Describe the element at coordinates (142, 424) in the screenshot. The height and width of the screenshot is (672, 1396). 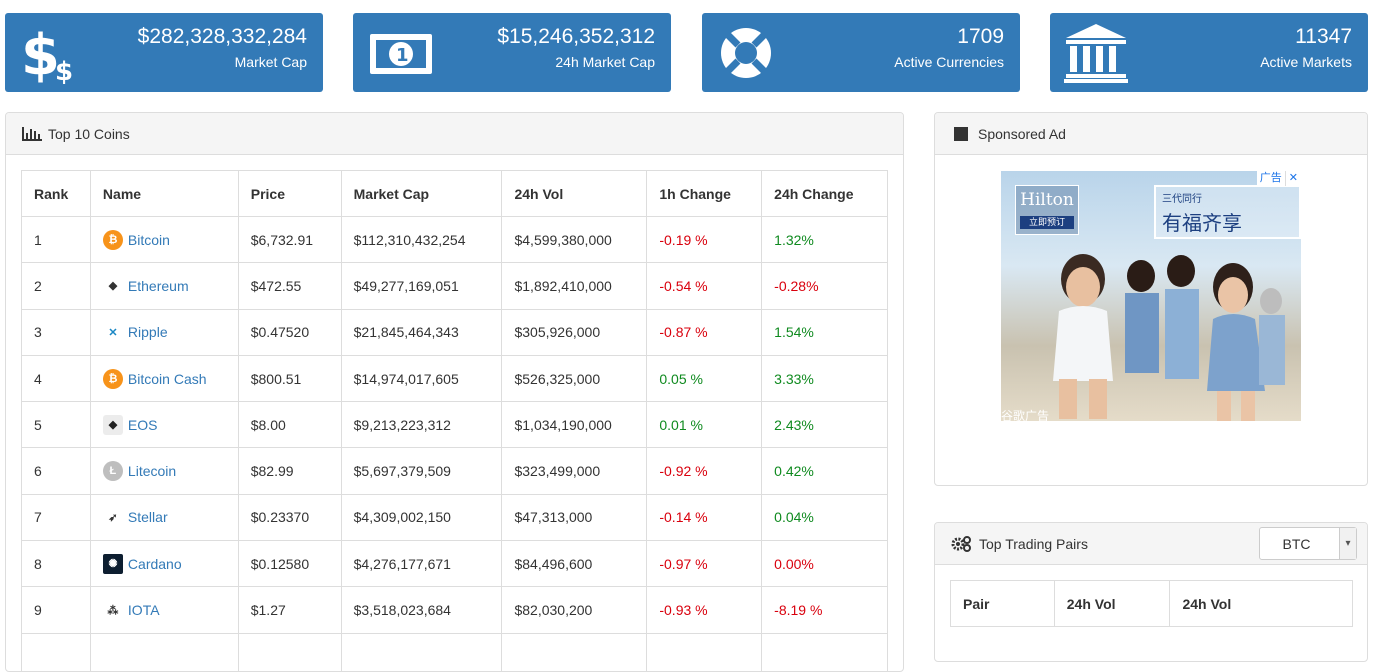
I see `coin-name: EOS` at that location.